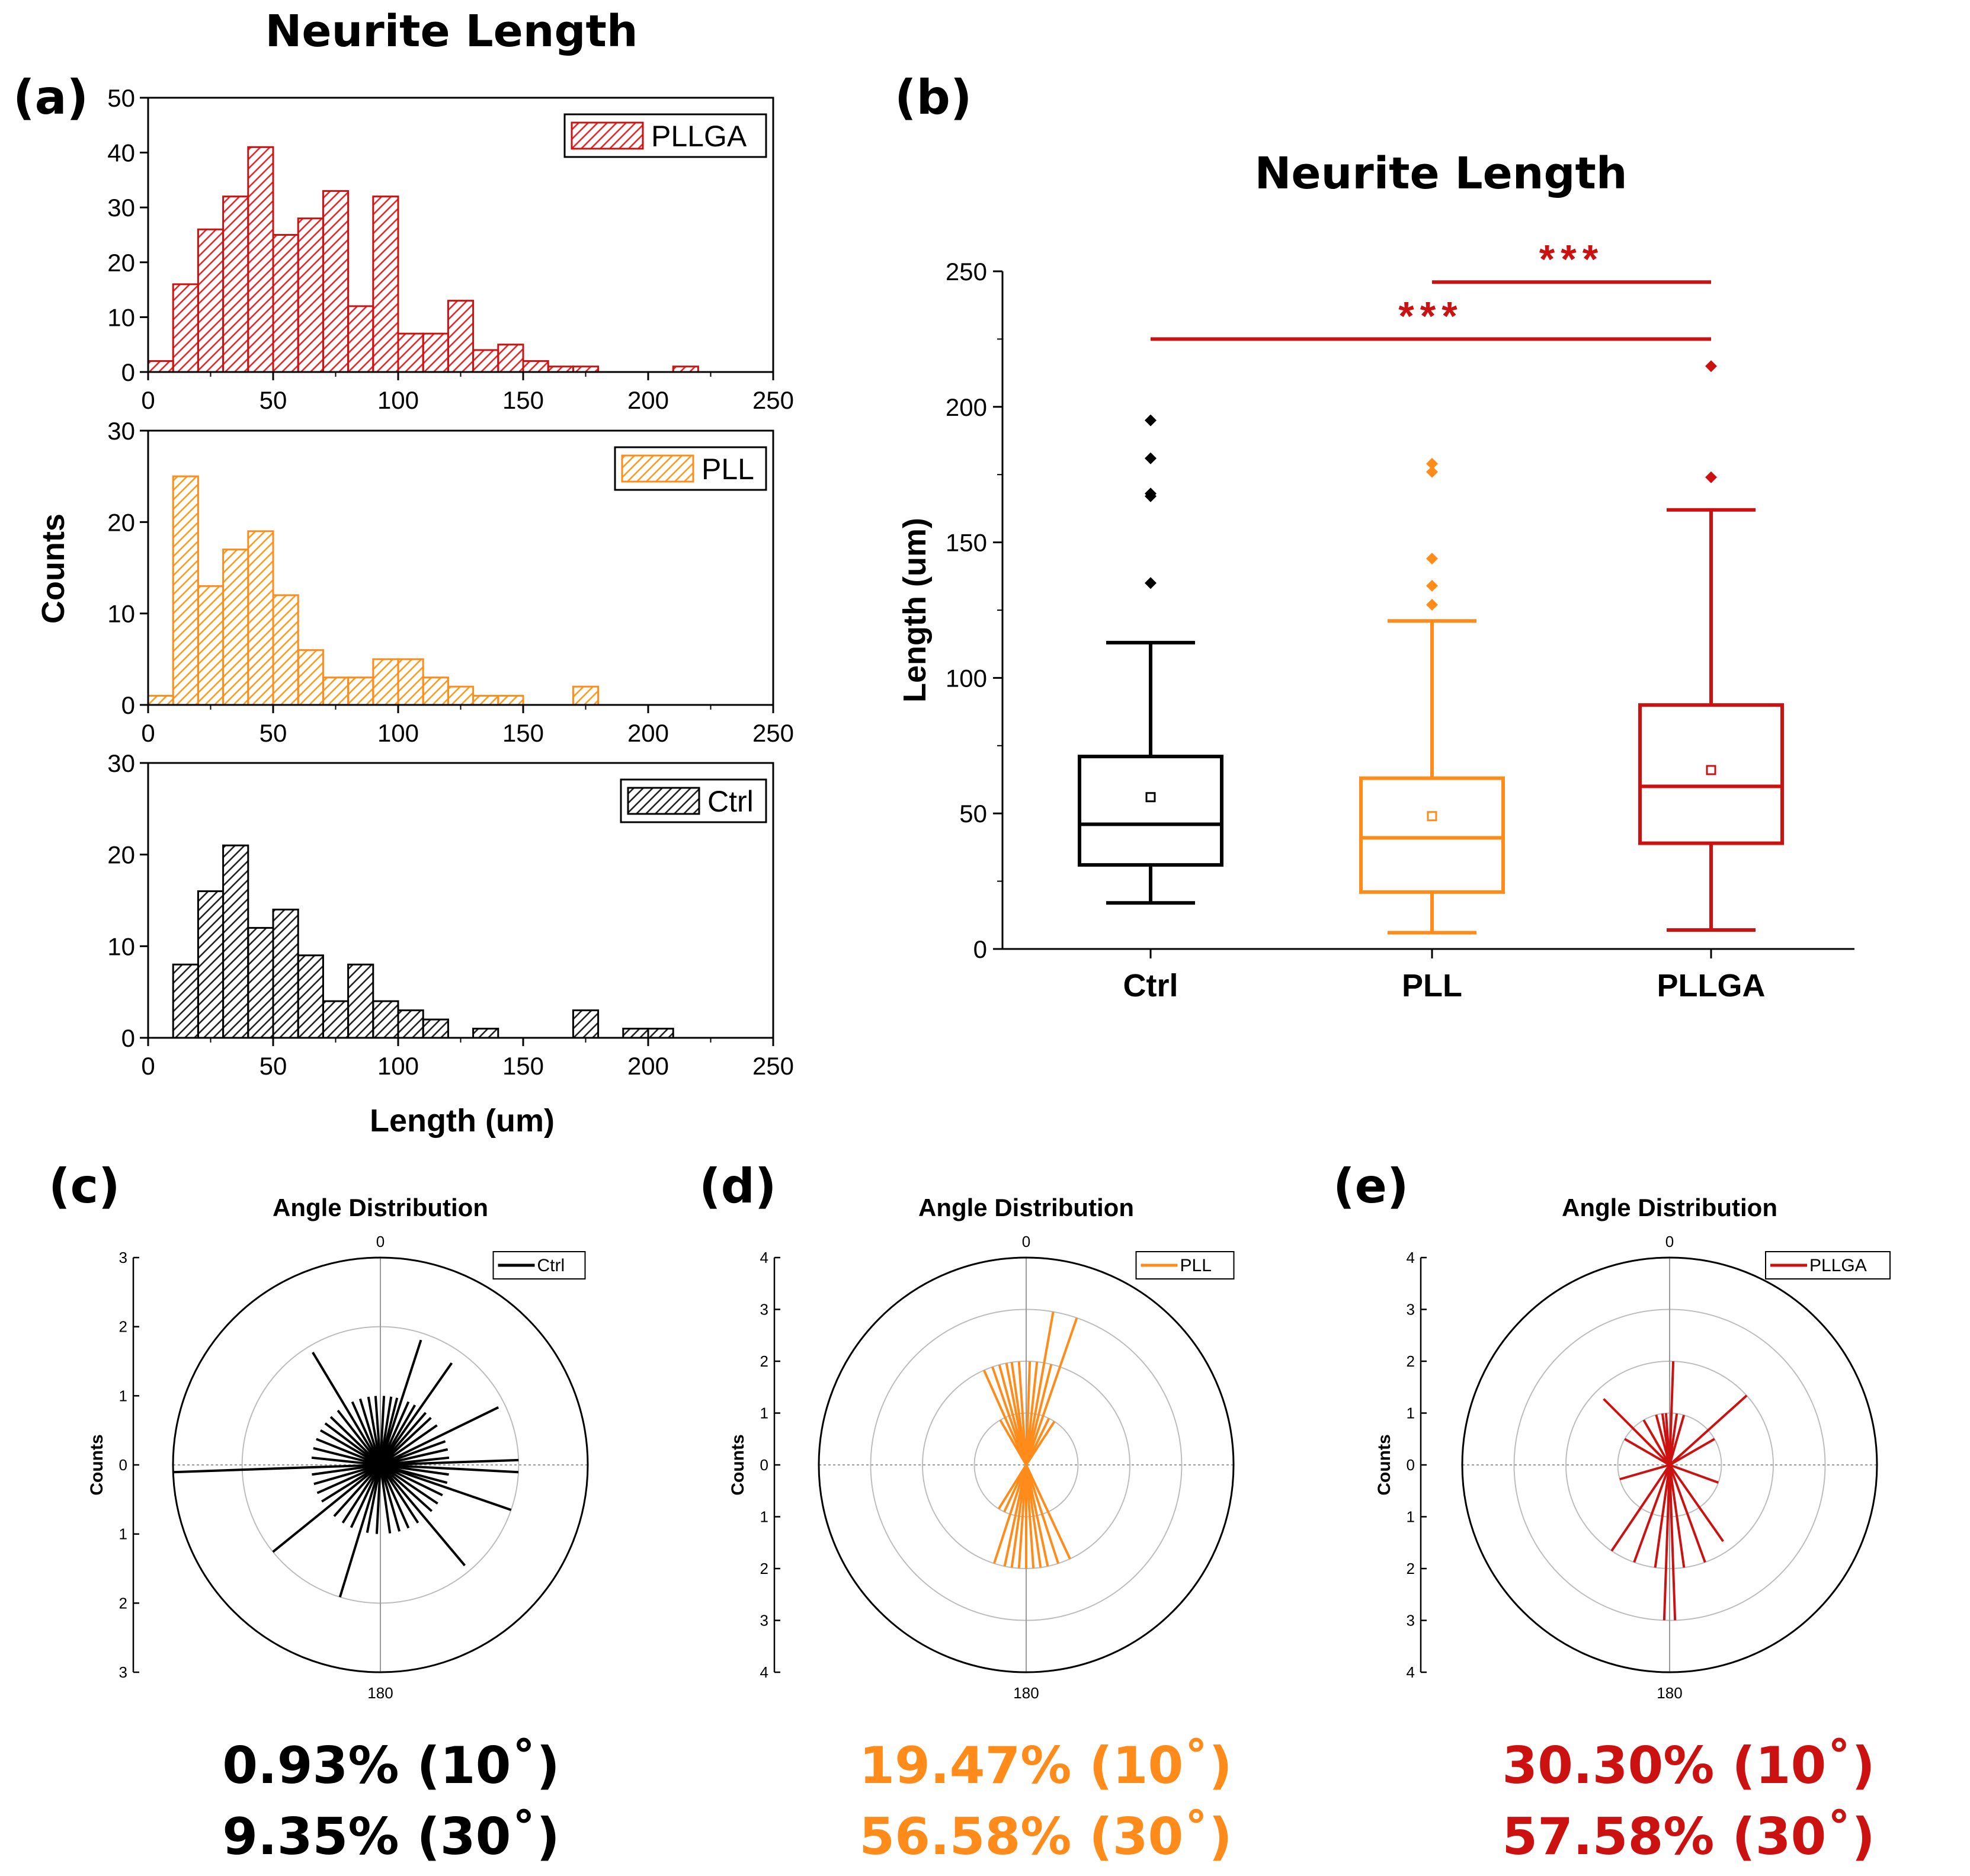  I want to click on y-tick-label: 200, so click(966, 407).